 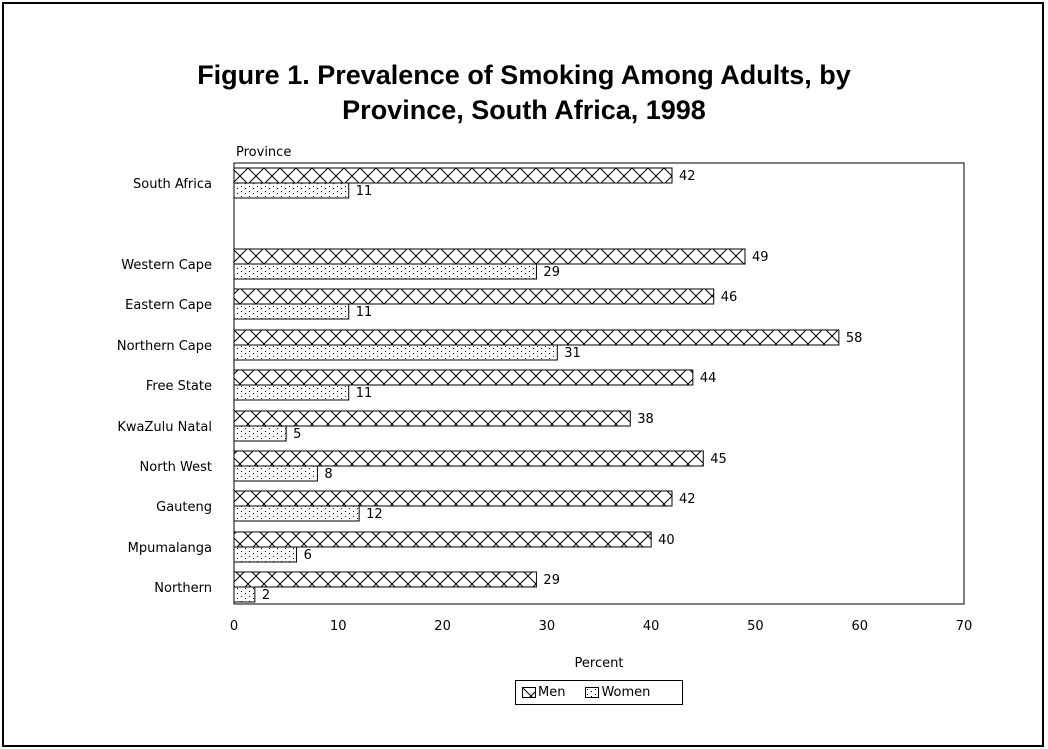 What do you see at coordinates (601, 626) in the screenshot?
I see `x-axis-ticks: 0 10 20 30 40 50 60 70` at bounding box center [601, 626].